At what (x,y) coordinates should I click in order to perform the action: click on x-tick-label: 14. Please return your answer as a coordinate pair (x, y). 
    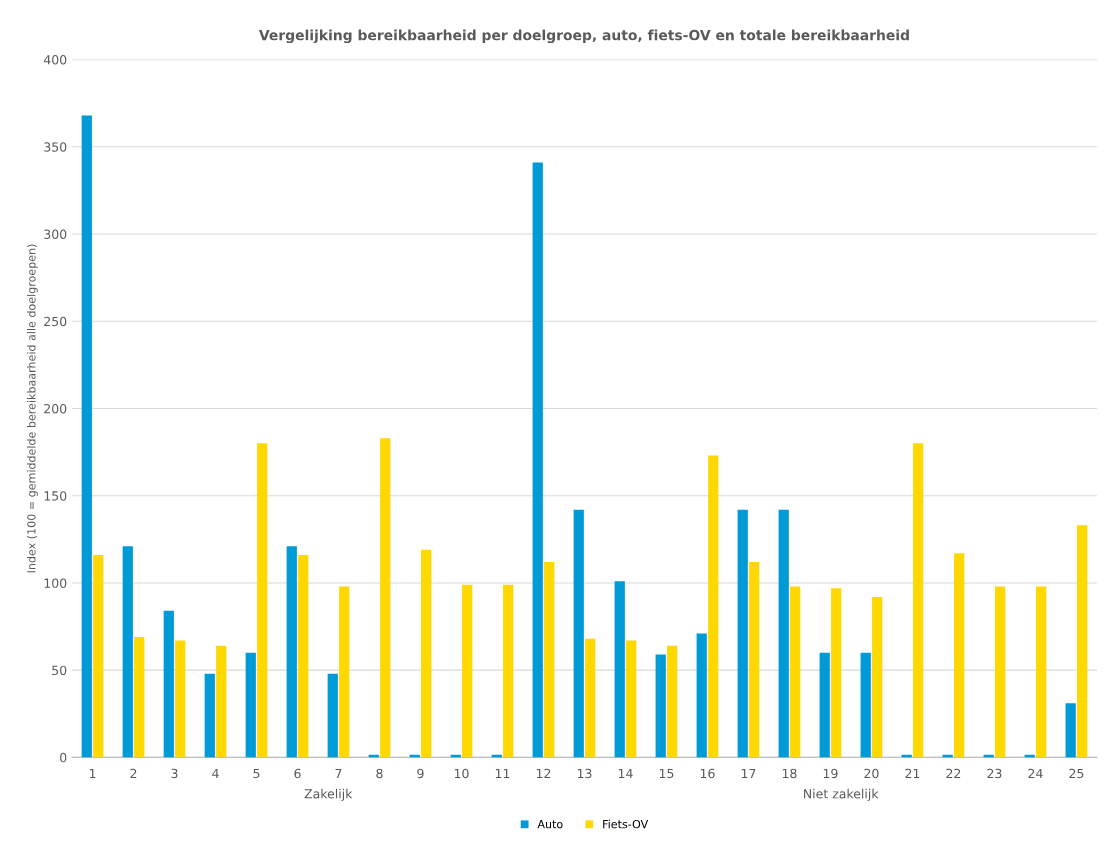
    Looking at the image, I should click on (625, 773).